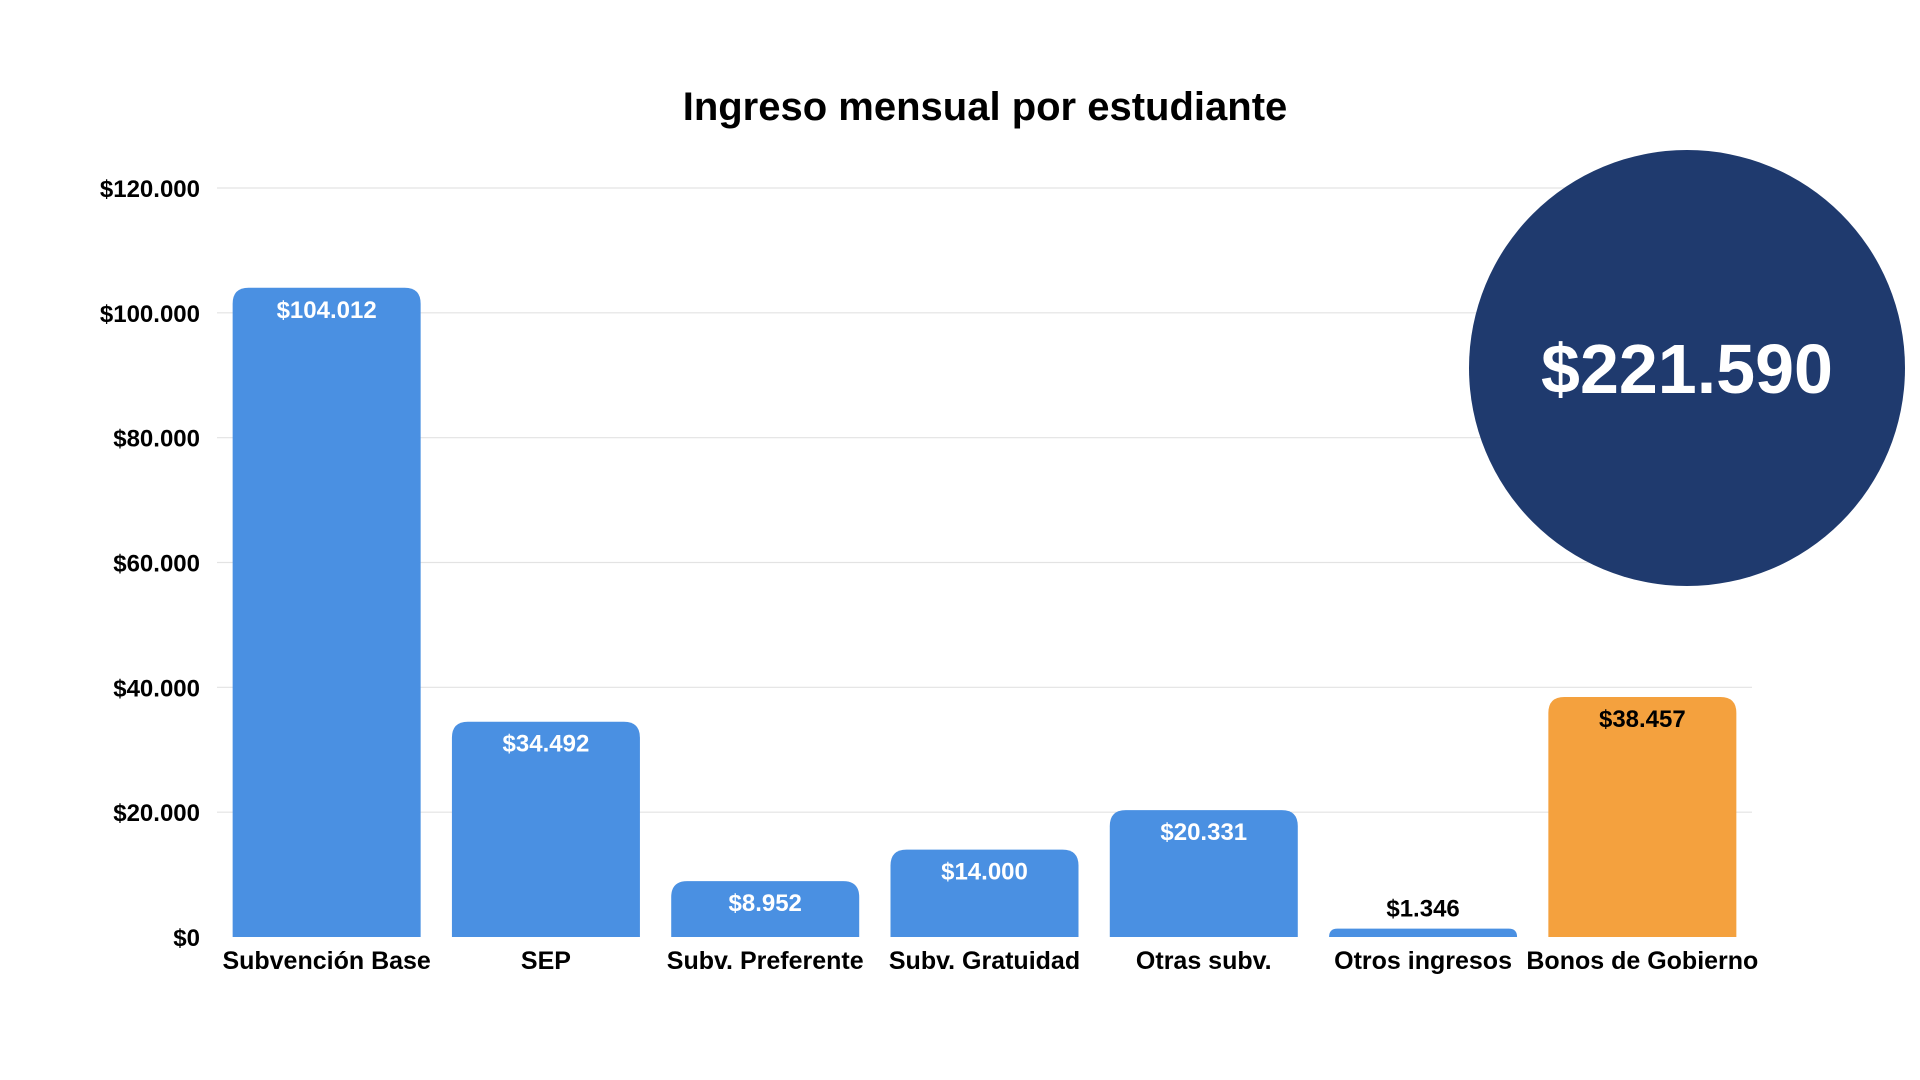 The height and width of the screenshot is (1080, 1920). What do you see at coordinates (326, 961) in the screenshot?
I see `x-tick-label: Subvención Base` at bounding box center [326, 961].